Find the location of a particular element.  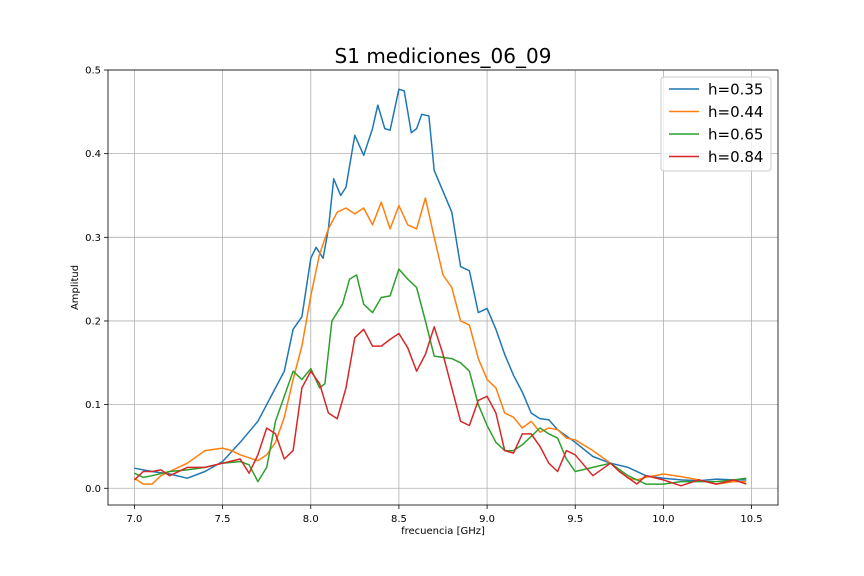

legend-label-0: h=0.35 is located at coordinates (735, 90).